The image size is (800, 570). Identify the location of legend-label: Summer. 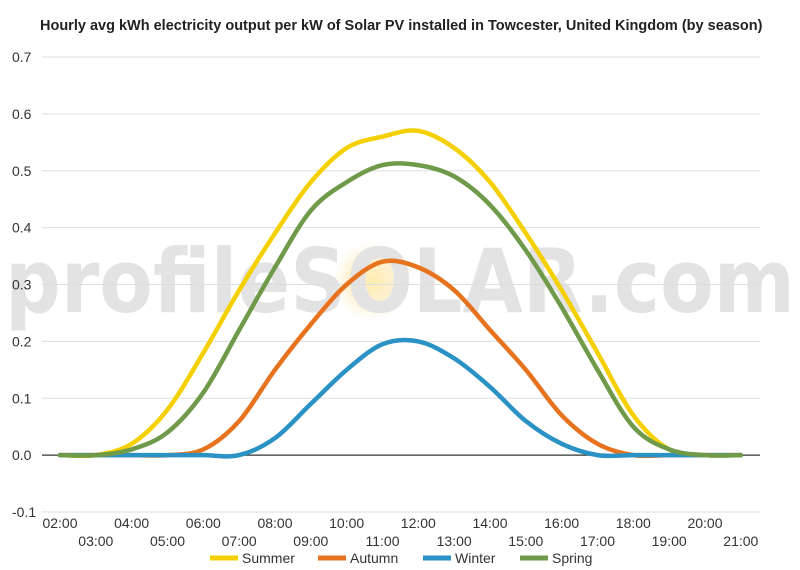
(268, 558).